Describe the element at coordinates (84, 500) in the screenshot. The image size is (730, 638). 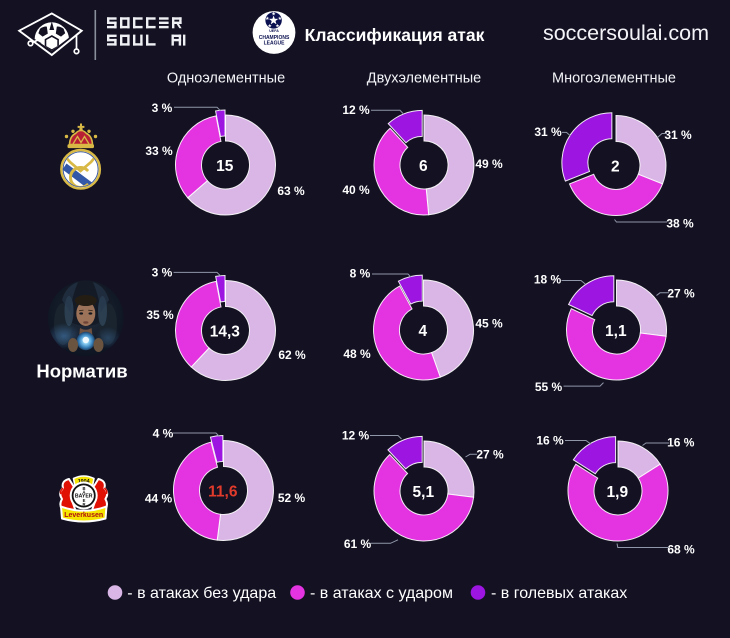
I see `svg-text: E` at that location.